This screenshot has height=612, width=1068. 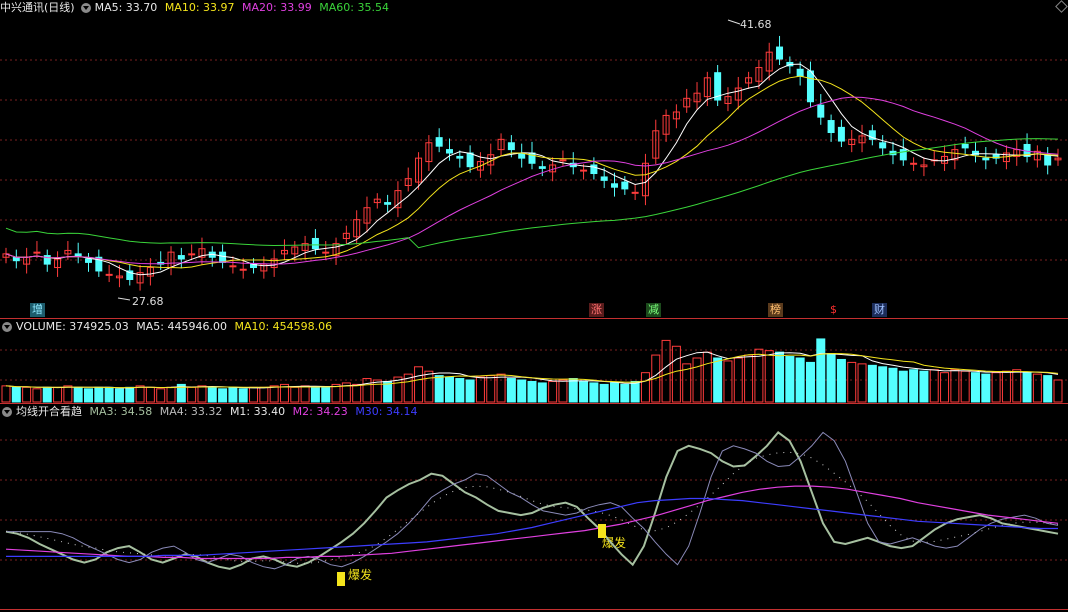 I want to click on indicator-title: 均线开合看趋, so click(x=49, y=411).